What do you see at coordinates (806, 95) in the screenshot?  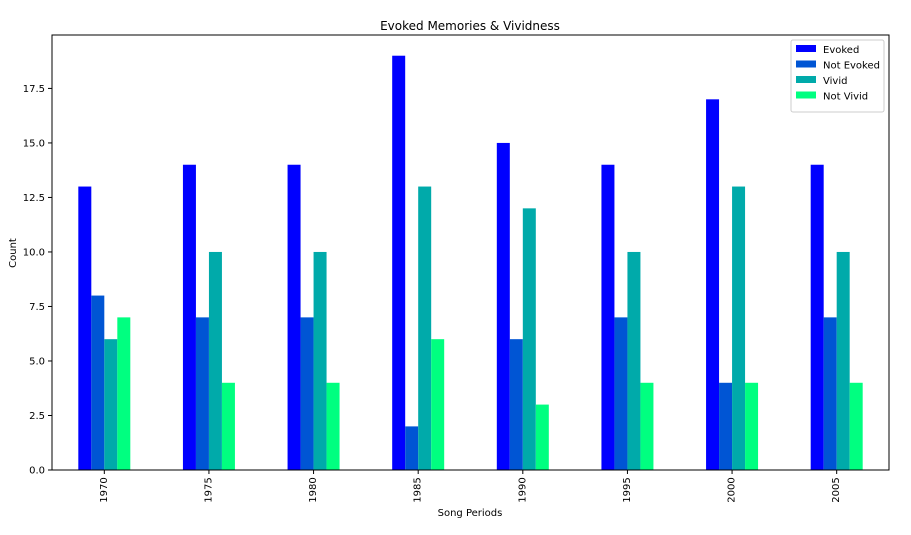 I see `legend-swatch-not-vivid` at bounding box center [806, 95].